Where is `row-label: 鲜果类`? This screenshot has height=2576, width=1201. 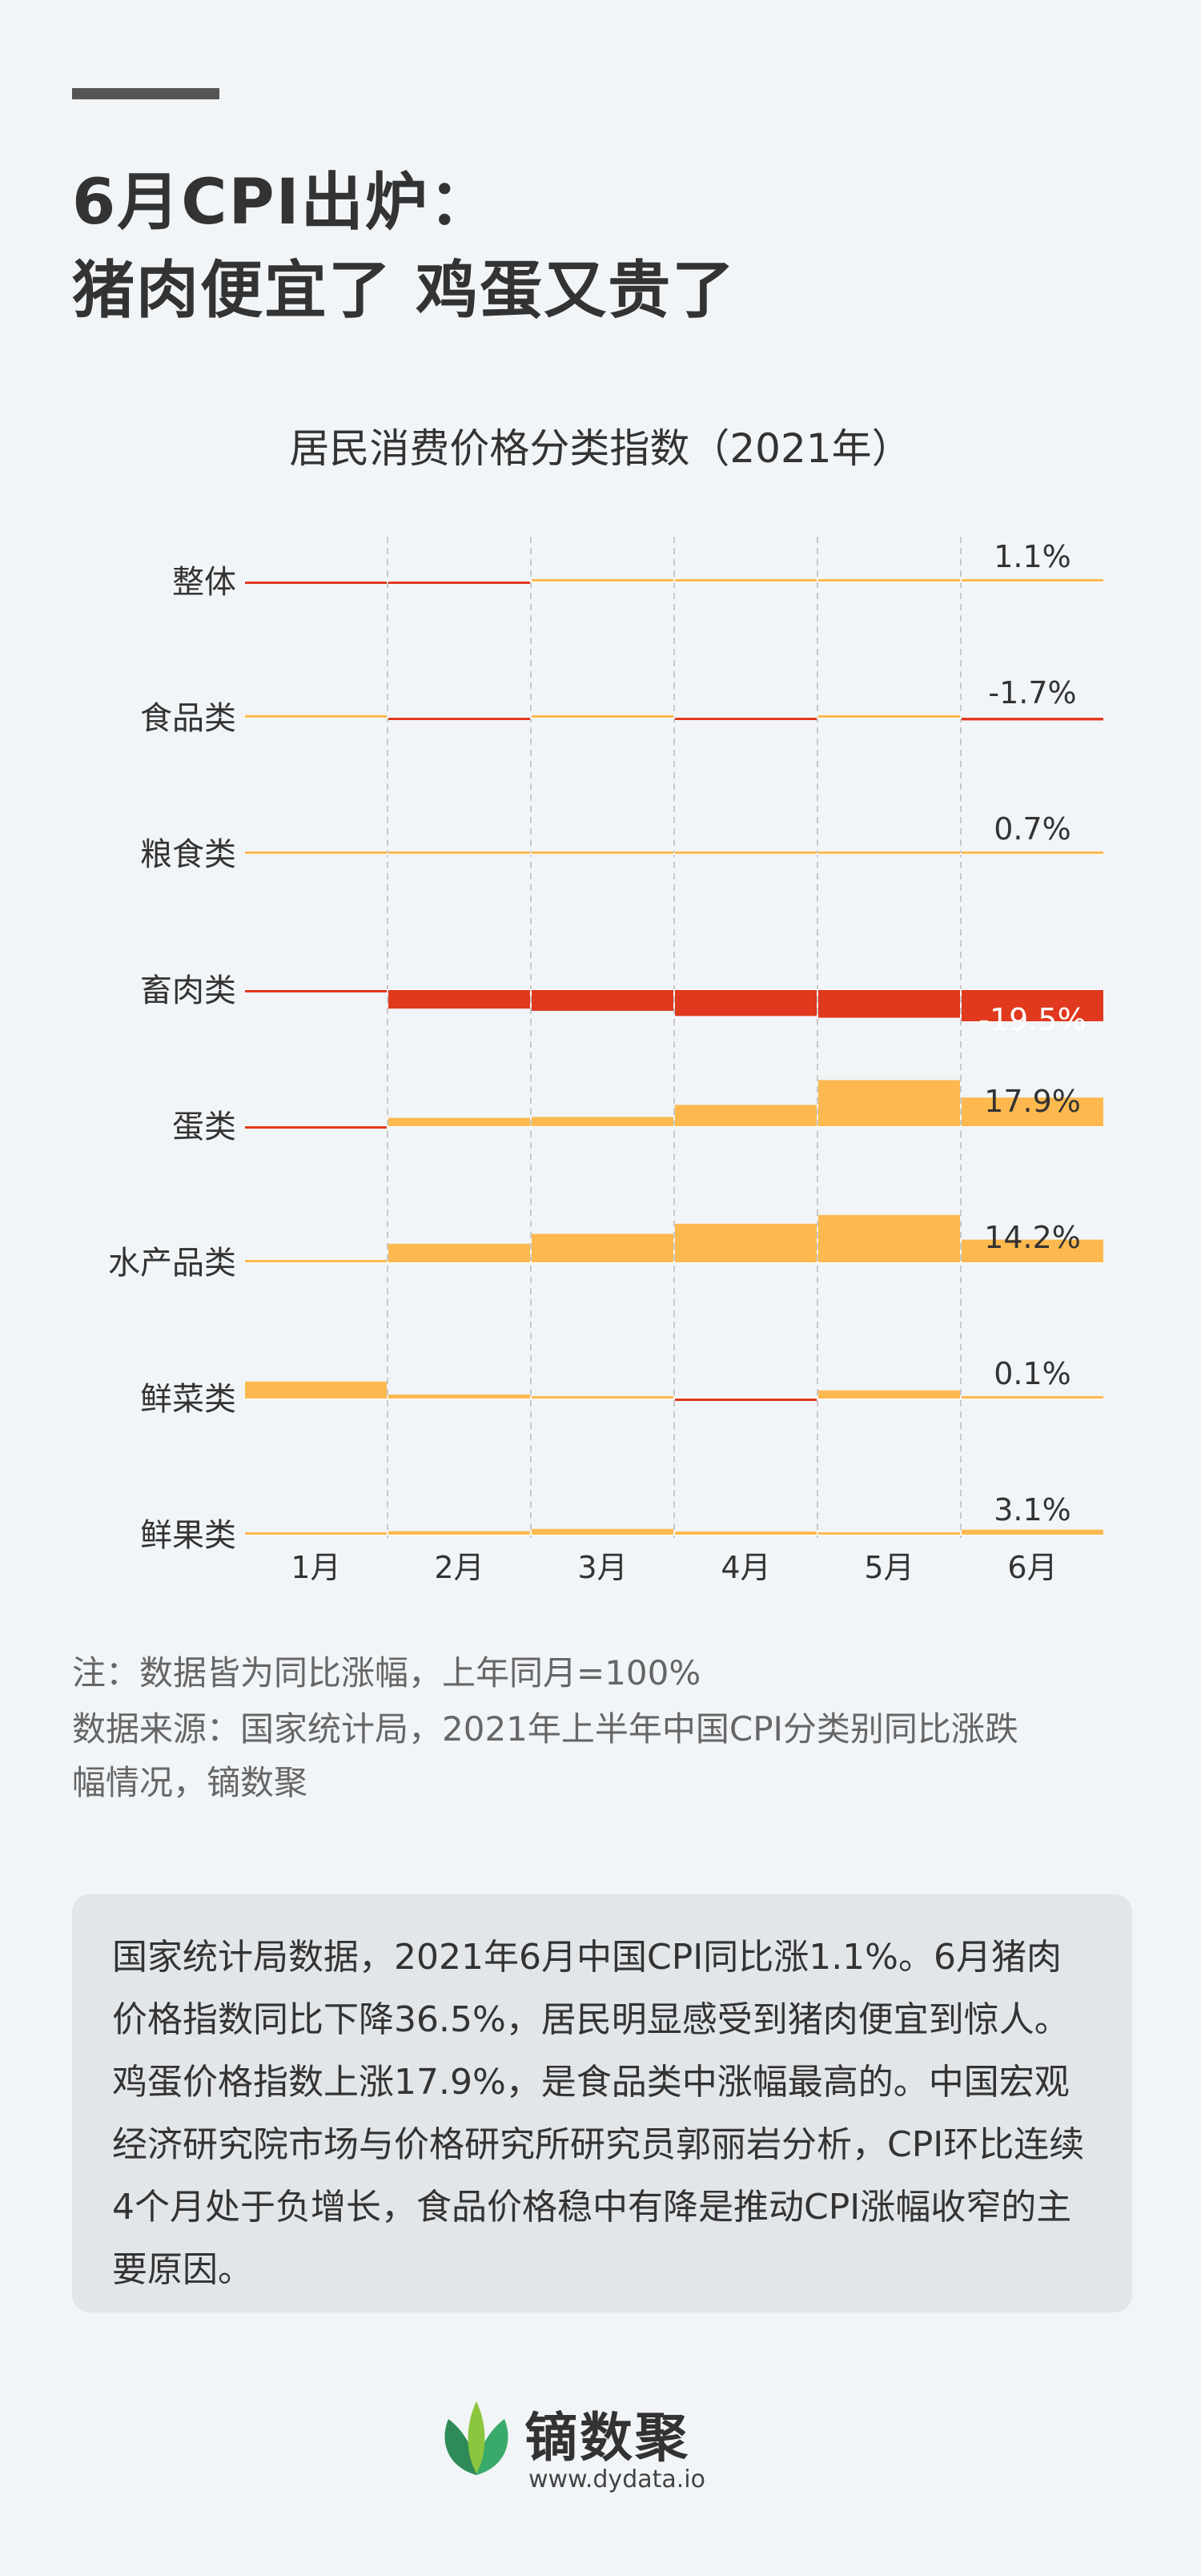 row-label: 鲜果类 is located at coordinates (188, 1535).